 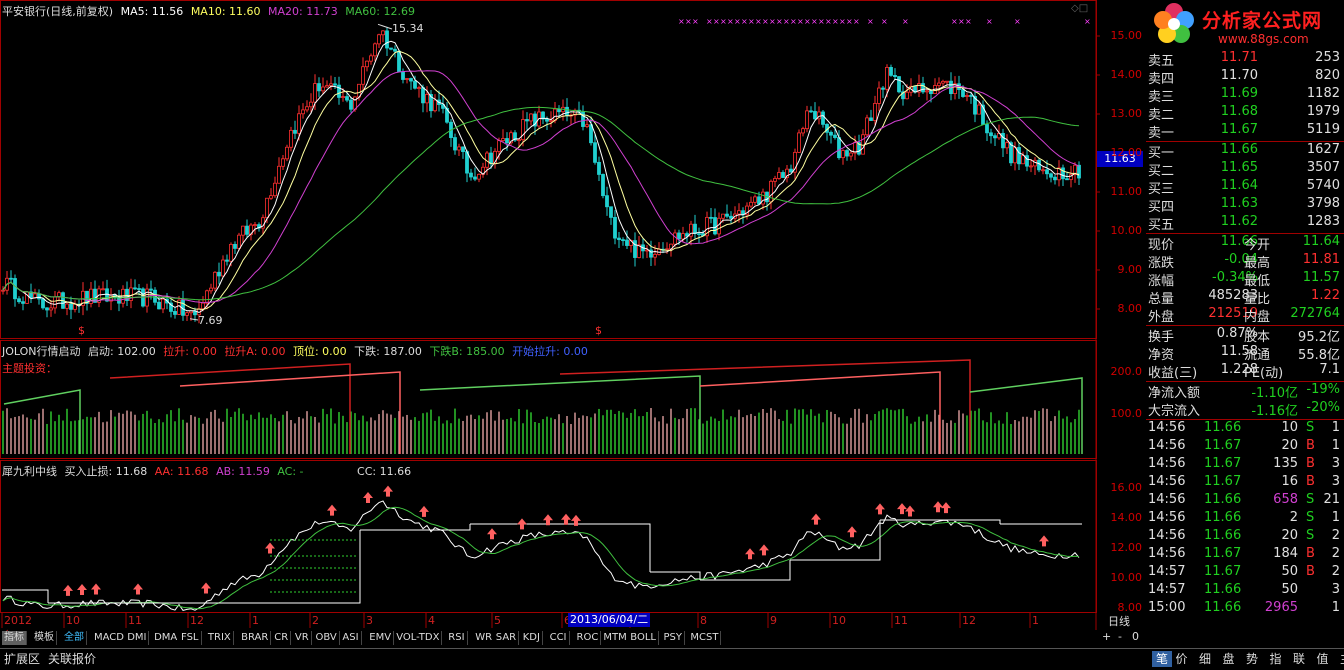 What do you see at coordinates (1244, 77) in the screenshot?
I see `ask-row: 卖四 11.70 820` at bounding box center [1244, 77].